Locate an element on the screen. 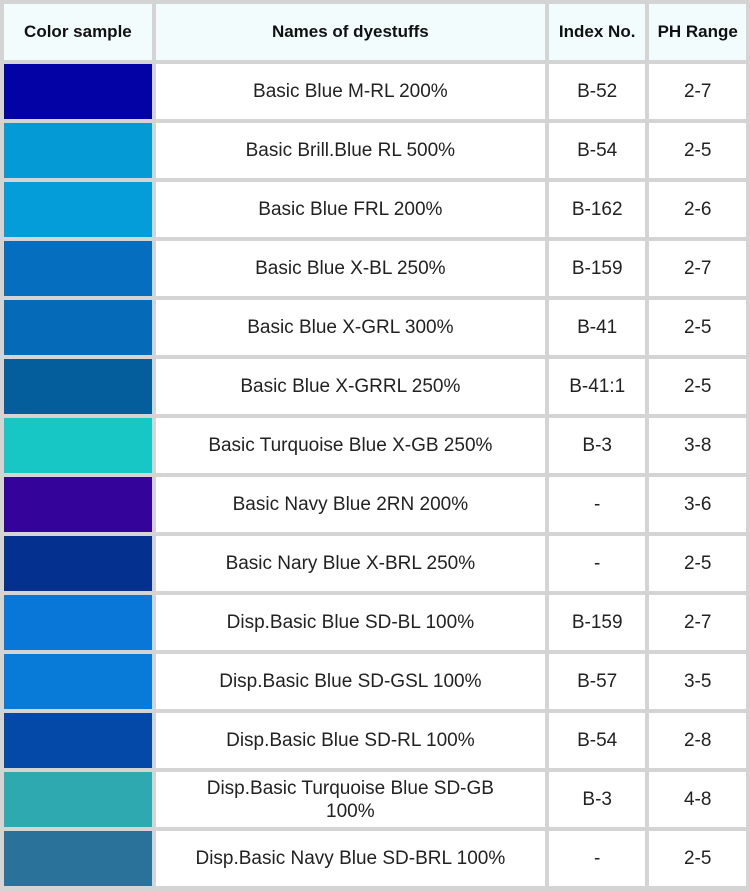 The width and height of the screenshot is (750, 892). dyestuff-name: Disp.Basic Blue SD-RL 100% is located at coordinates (350, 740).